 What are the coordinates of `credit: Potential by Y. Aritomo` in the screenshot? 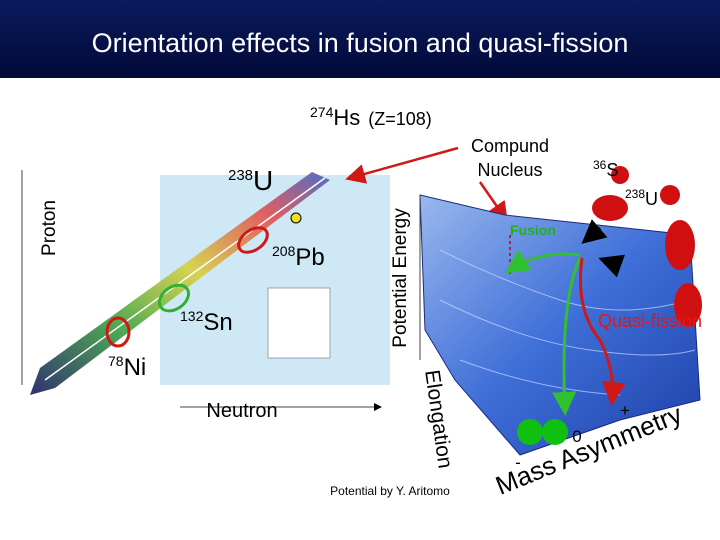 It's located at (390, 491).